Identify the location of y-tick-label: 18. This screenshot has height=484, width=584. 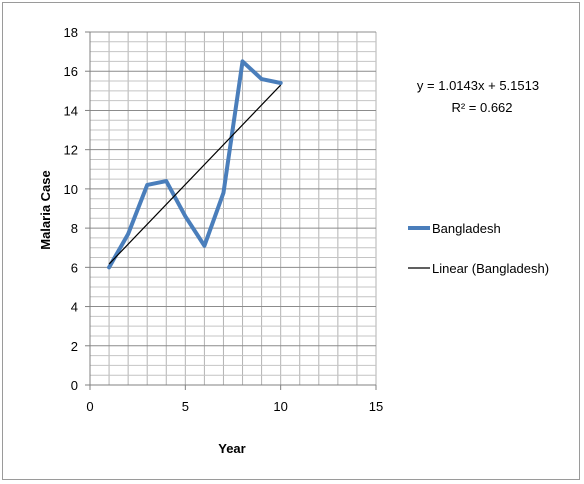
(71, 32).